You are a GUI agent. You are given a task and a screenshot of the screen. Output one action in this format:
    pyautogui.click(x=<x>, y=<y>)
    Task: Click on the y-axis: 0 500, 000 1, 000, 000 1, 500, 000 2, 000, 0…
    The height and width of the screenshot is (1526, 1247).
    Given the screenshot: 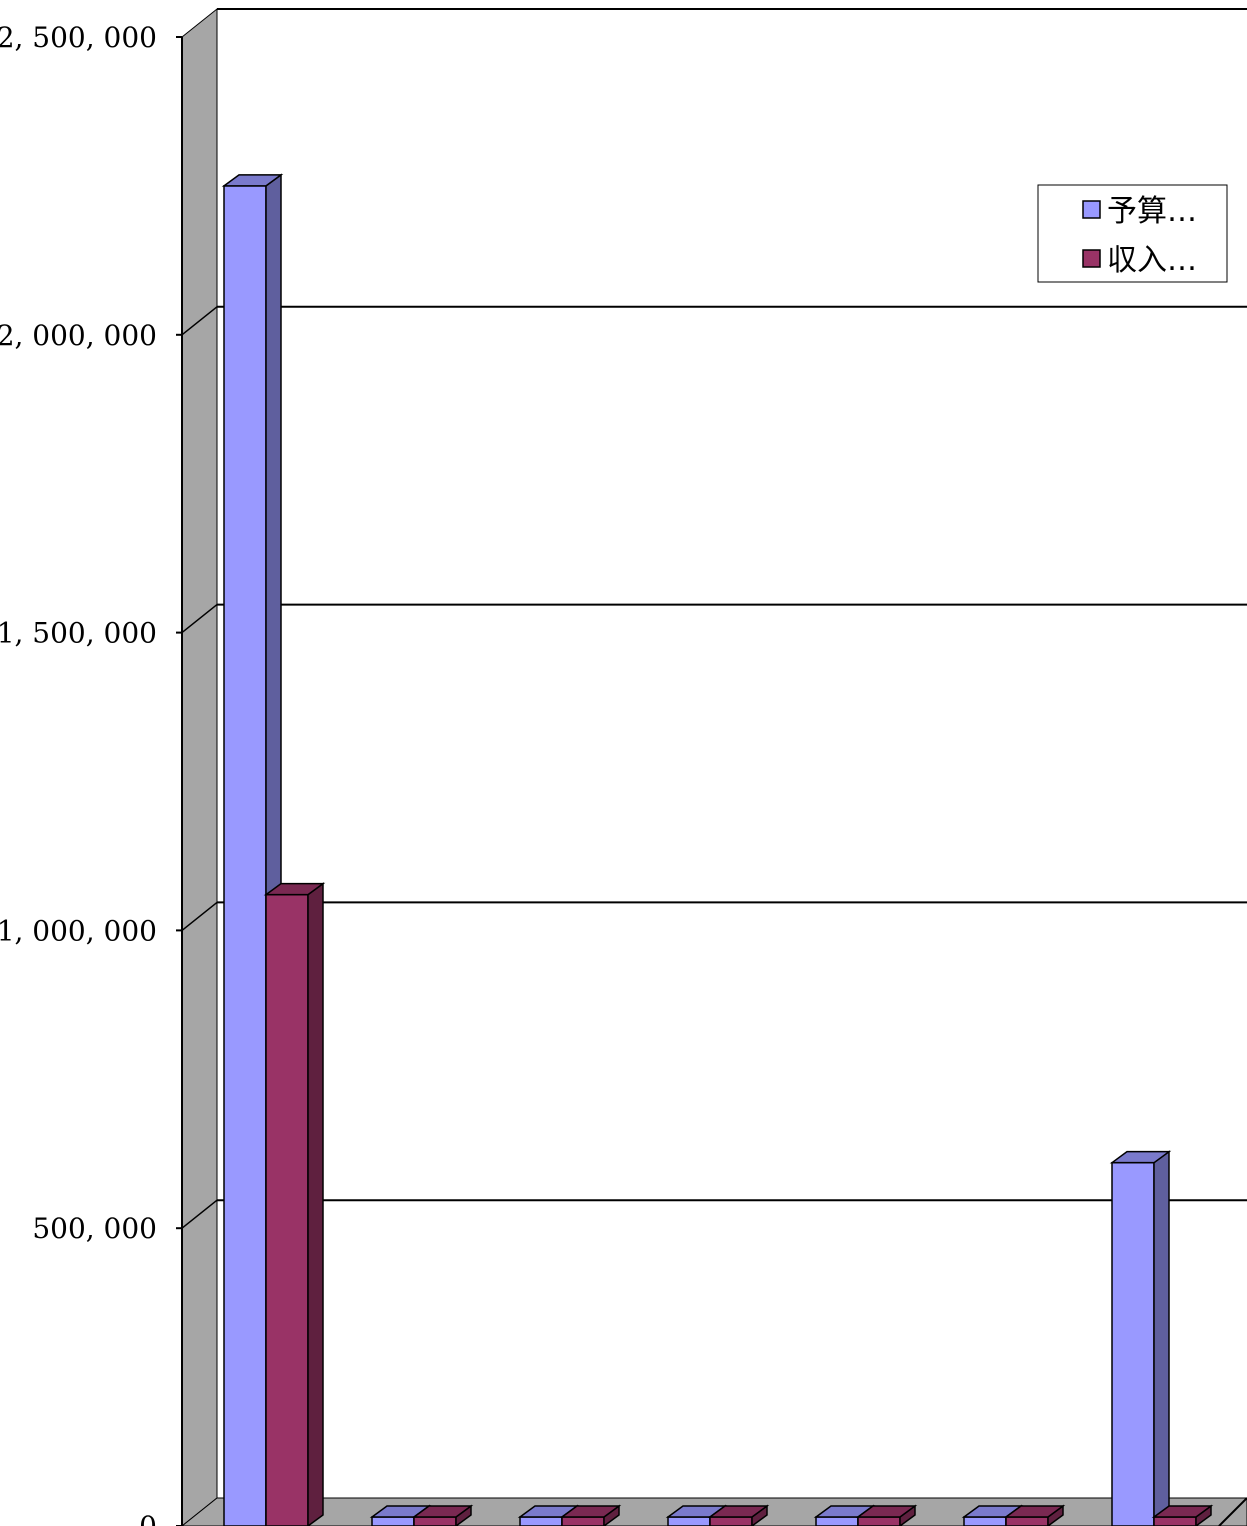 What is the action you would take?
    pyautogui.click(x=91, y=773)
    